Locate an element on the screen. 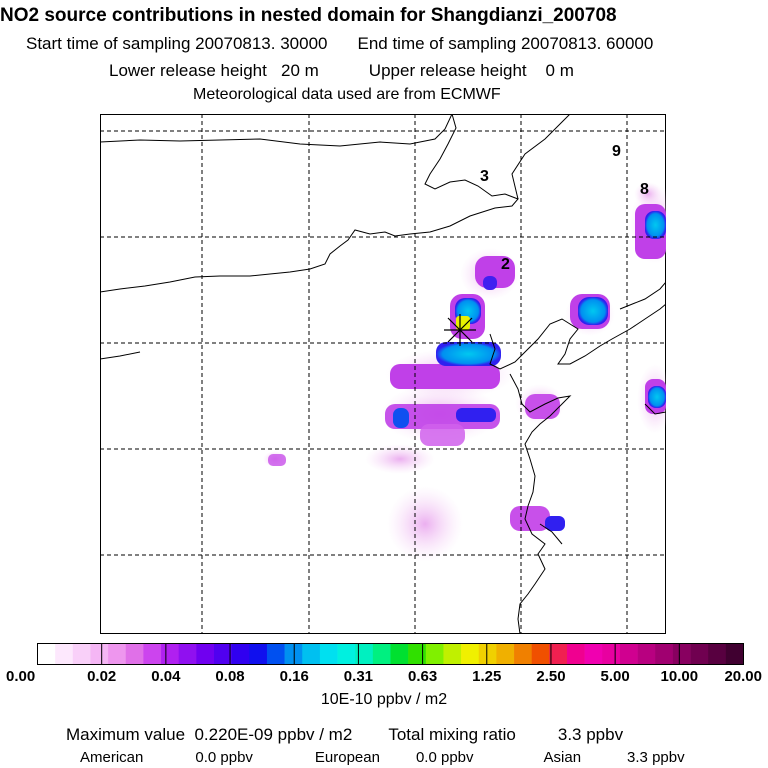 This screenshot has height=768, width=768. end-time-label: End time of sampling 20070813. 60000 is located at coordinates (505, 43).